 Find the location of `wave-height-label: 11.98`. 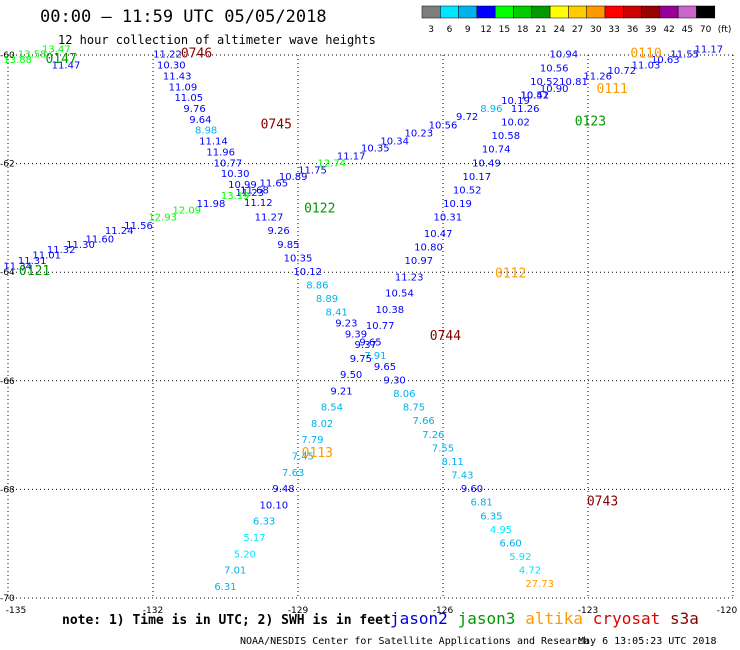

wave-height-label: 11.98 is located at coordinates (211, 204).